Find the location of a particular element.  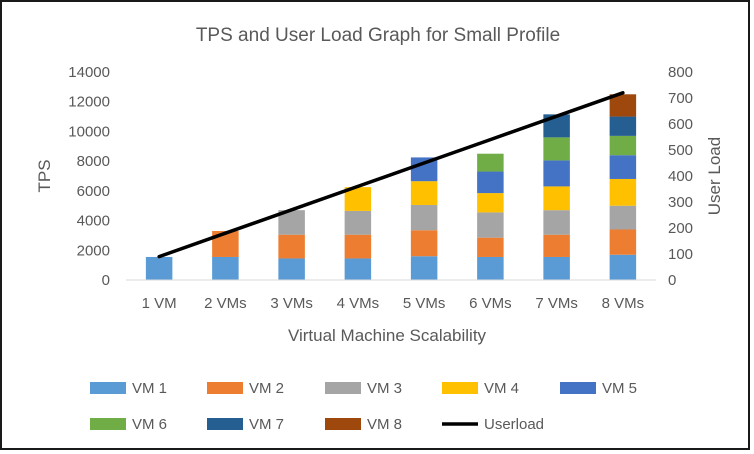

x-axis-ticks: 1 VM 2 VMs 3 VMs 4 VMs 5 VMs 6 VMs 7 VMs 8 VMs is located at coordinates (393, 303).